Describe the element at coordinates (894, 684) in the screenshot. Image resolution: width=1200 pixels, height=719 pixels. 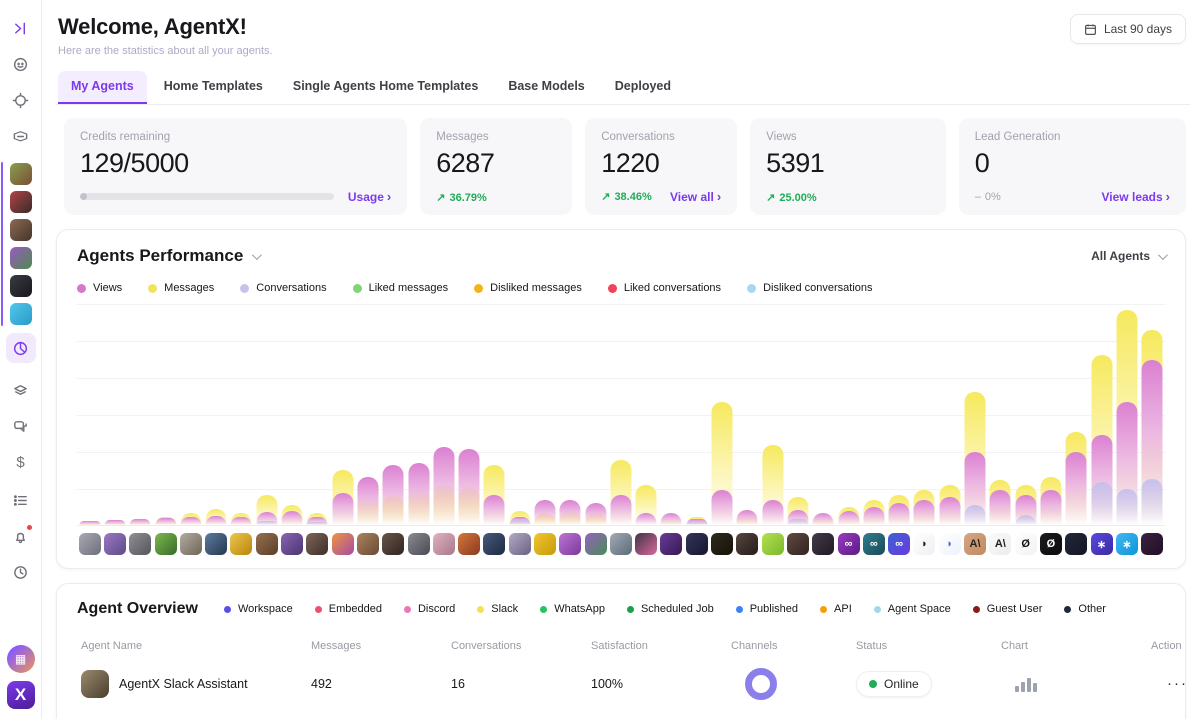
I see `status-badge: Online` at that location.